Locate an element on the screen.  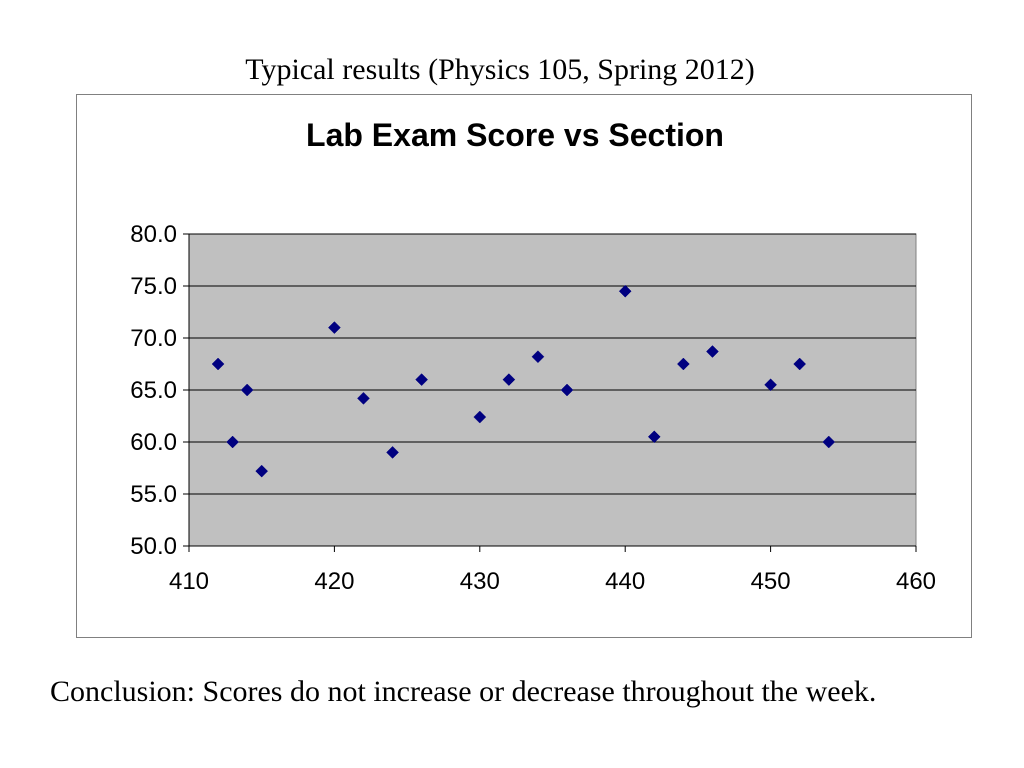
y-tick-label: 70.0 is located at coordinates (153, 338).